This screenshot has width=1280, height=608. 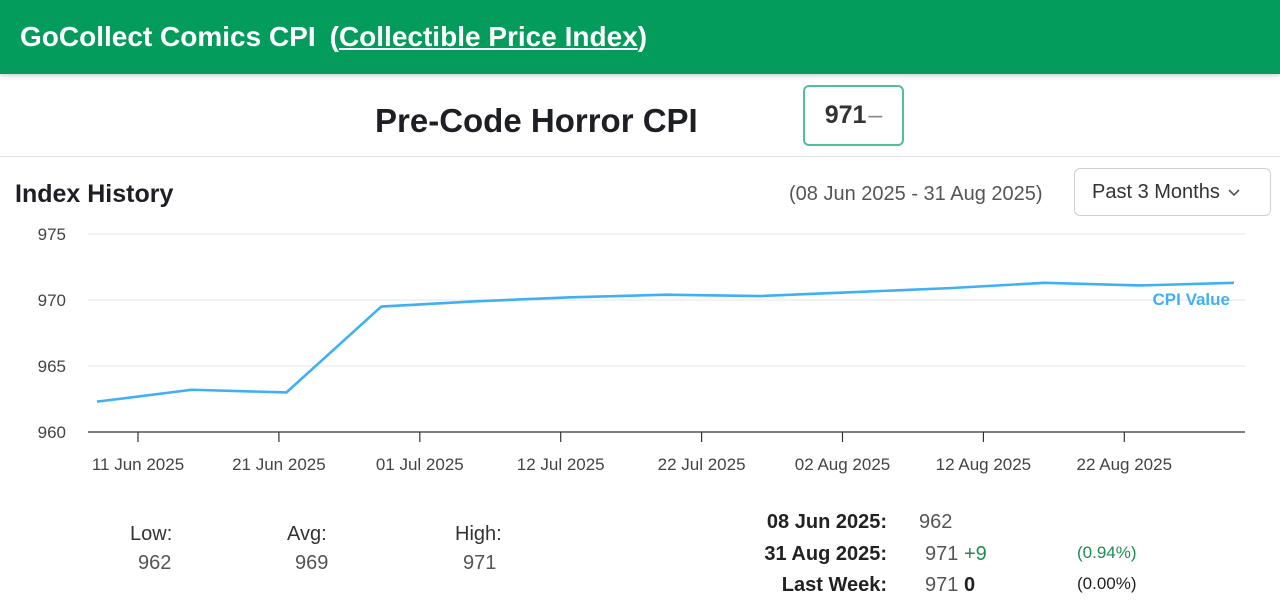 I want to click on title-row: Pre-Code Horror CPI 971 –, so click(x=640, y=115).